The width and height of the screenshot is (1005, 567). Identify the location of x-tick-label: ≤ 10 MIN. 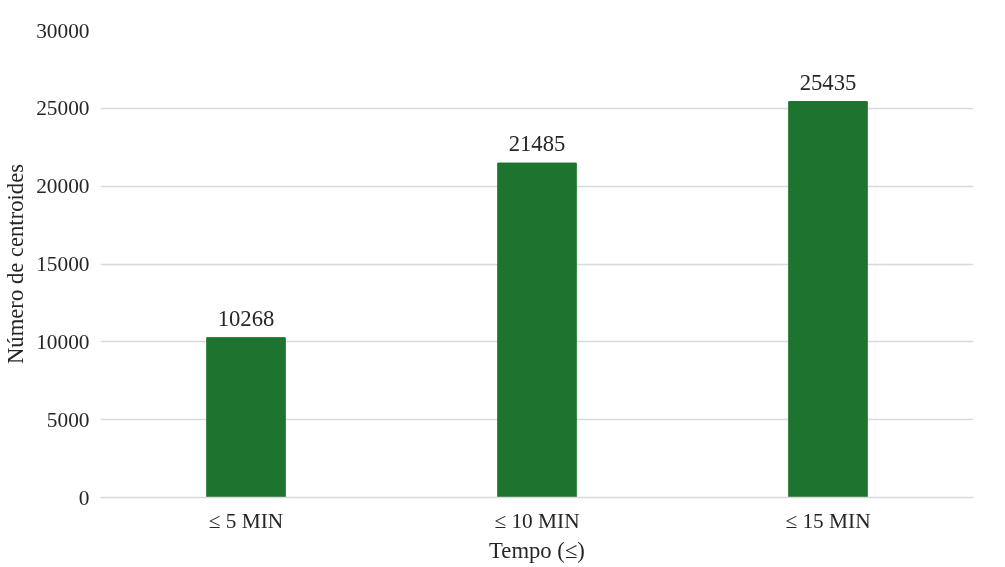
(537, 520).